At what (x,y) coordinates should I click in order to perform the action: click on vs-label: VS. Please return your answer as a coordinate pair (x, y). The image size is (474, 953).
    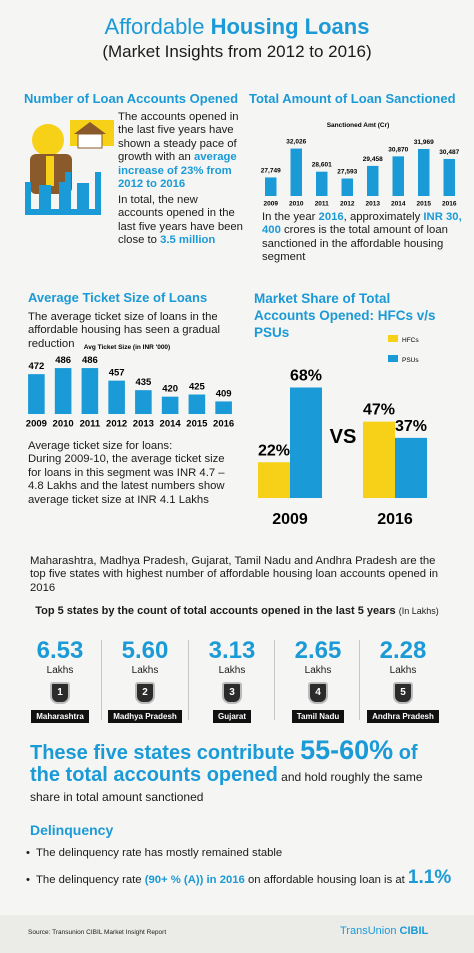
    Looking at the image, I should click on (343, 437).